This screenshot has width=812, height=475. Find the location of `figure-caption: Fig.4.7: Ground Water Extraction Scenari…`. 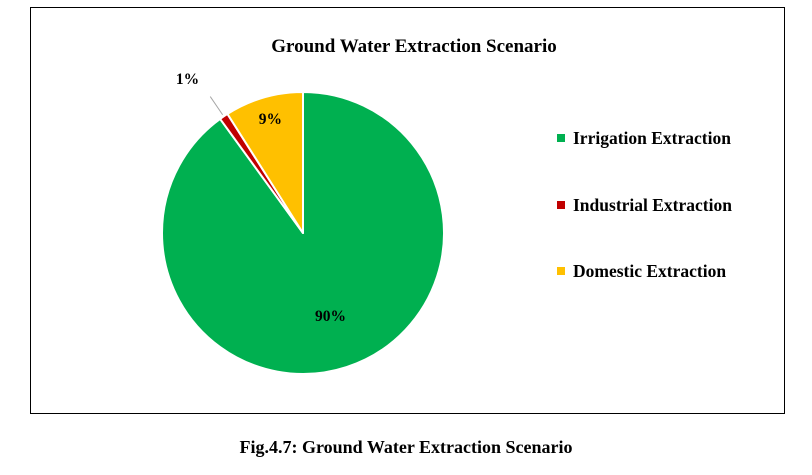

figure-caption: Fig.4.7: Ground Water Extraction Scenari… is located at coordinates (406, 447).